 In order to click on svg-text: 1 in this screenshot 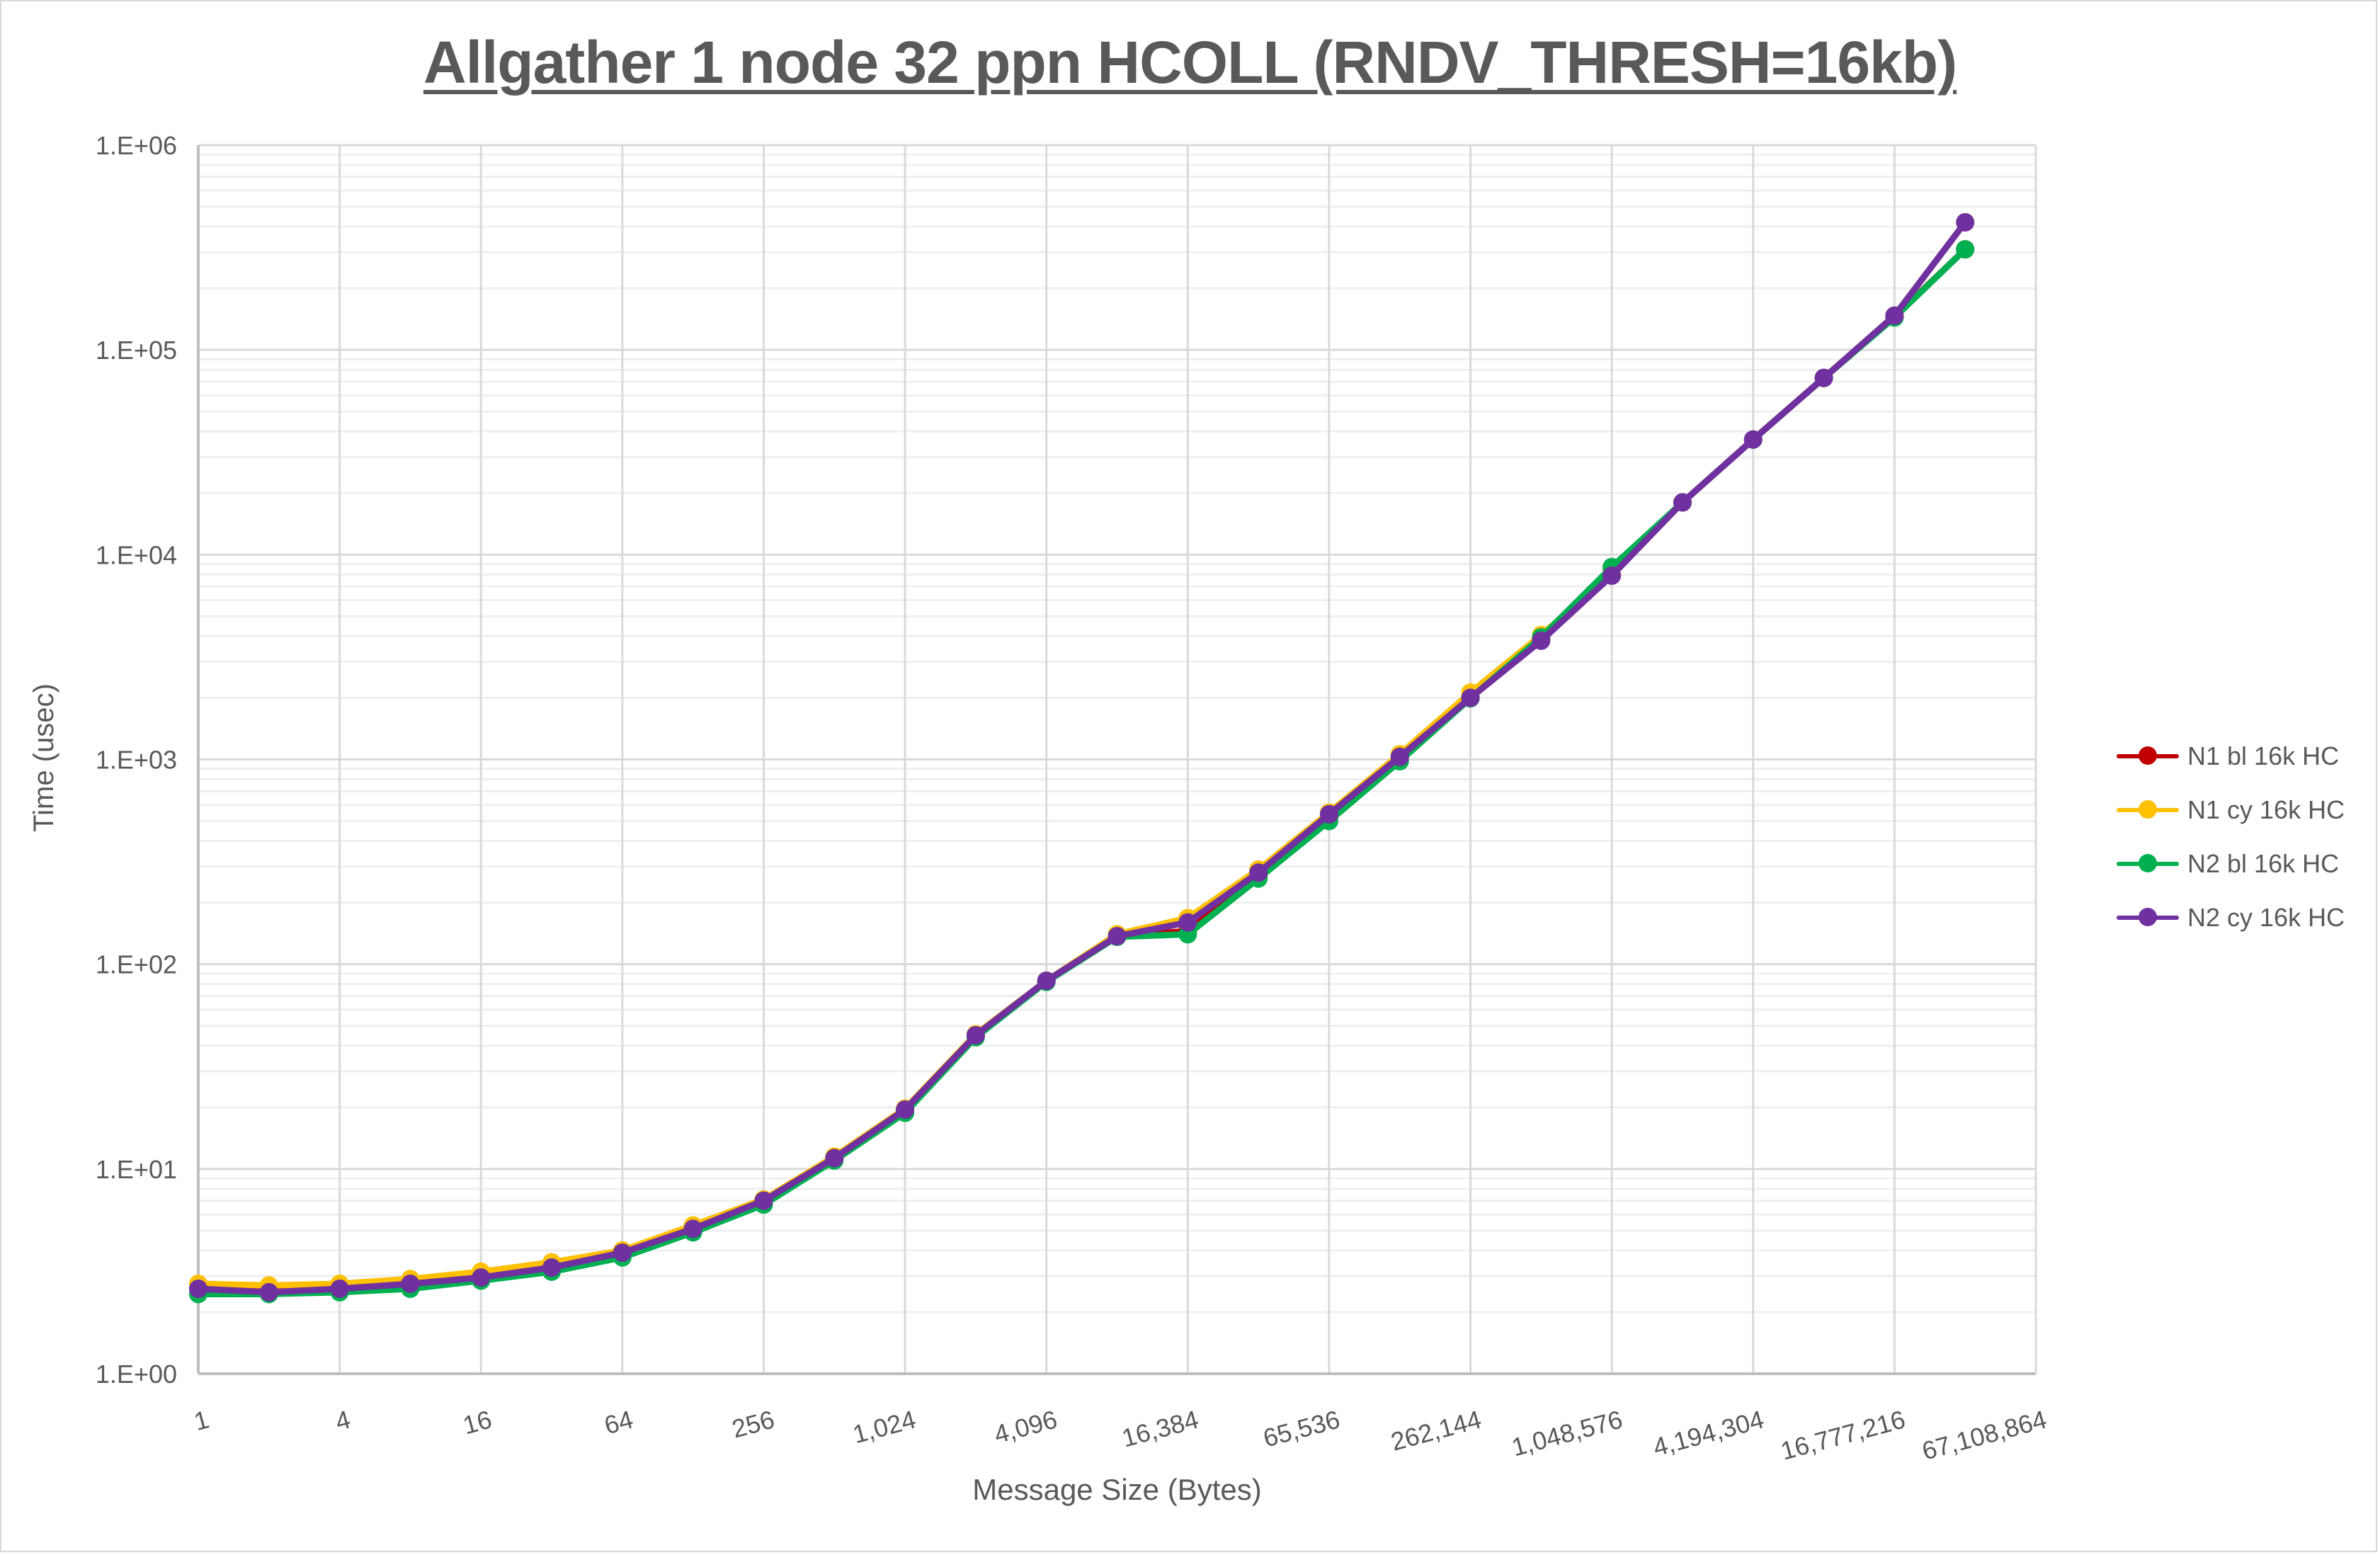, I will do `click(201, 1420)`.